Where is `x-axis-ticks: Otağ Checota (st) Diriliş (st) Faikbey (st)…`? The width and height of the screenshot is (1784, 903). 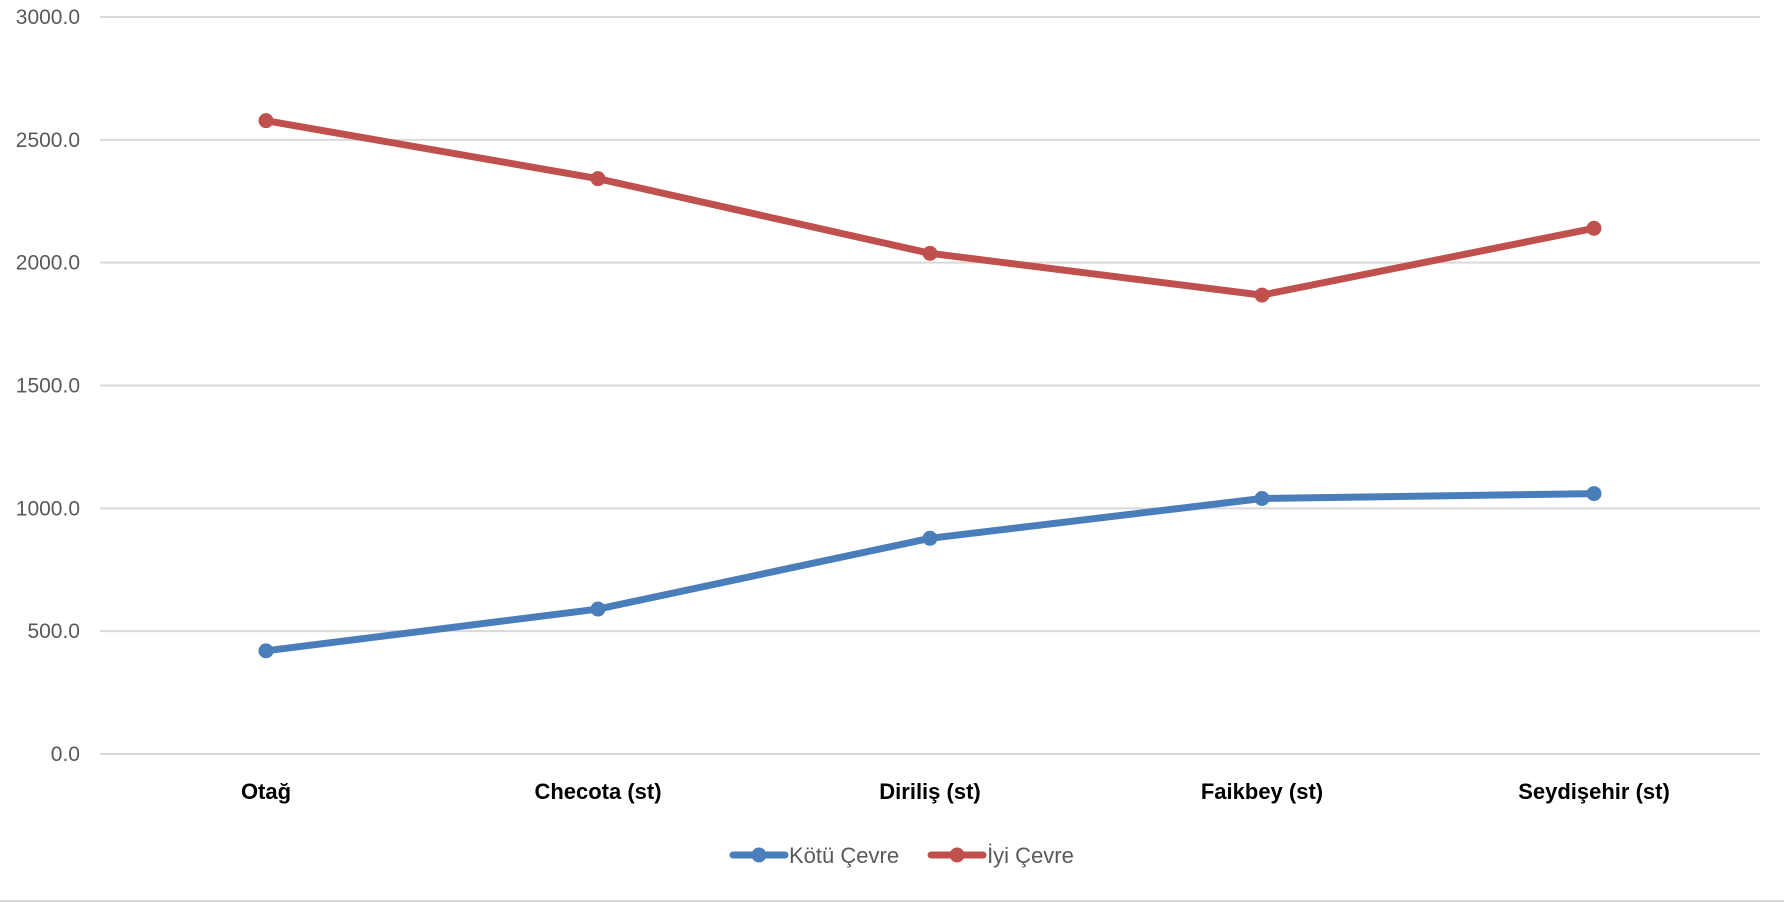
x-axis-ticks: Otağ Checota (st) Diriliş (st) Faikbey (st)… is located at coordinates (955, 791).